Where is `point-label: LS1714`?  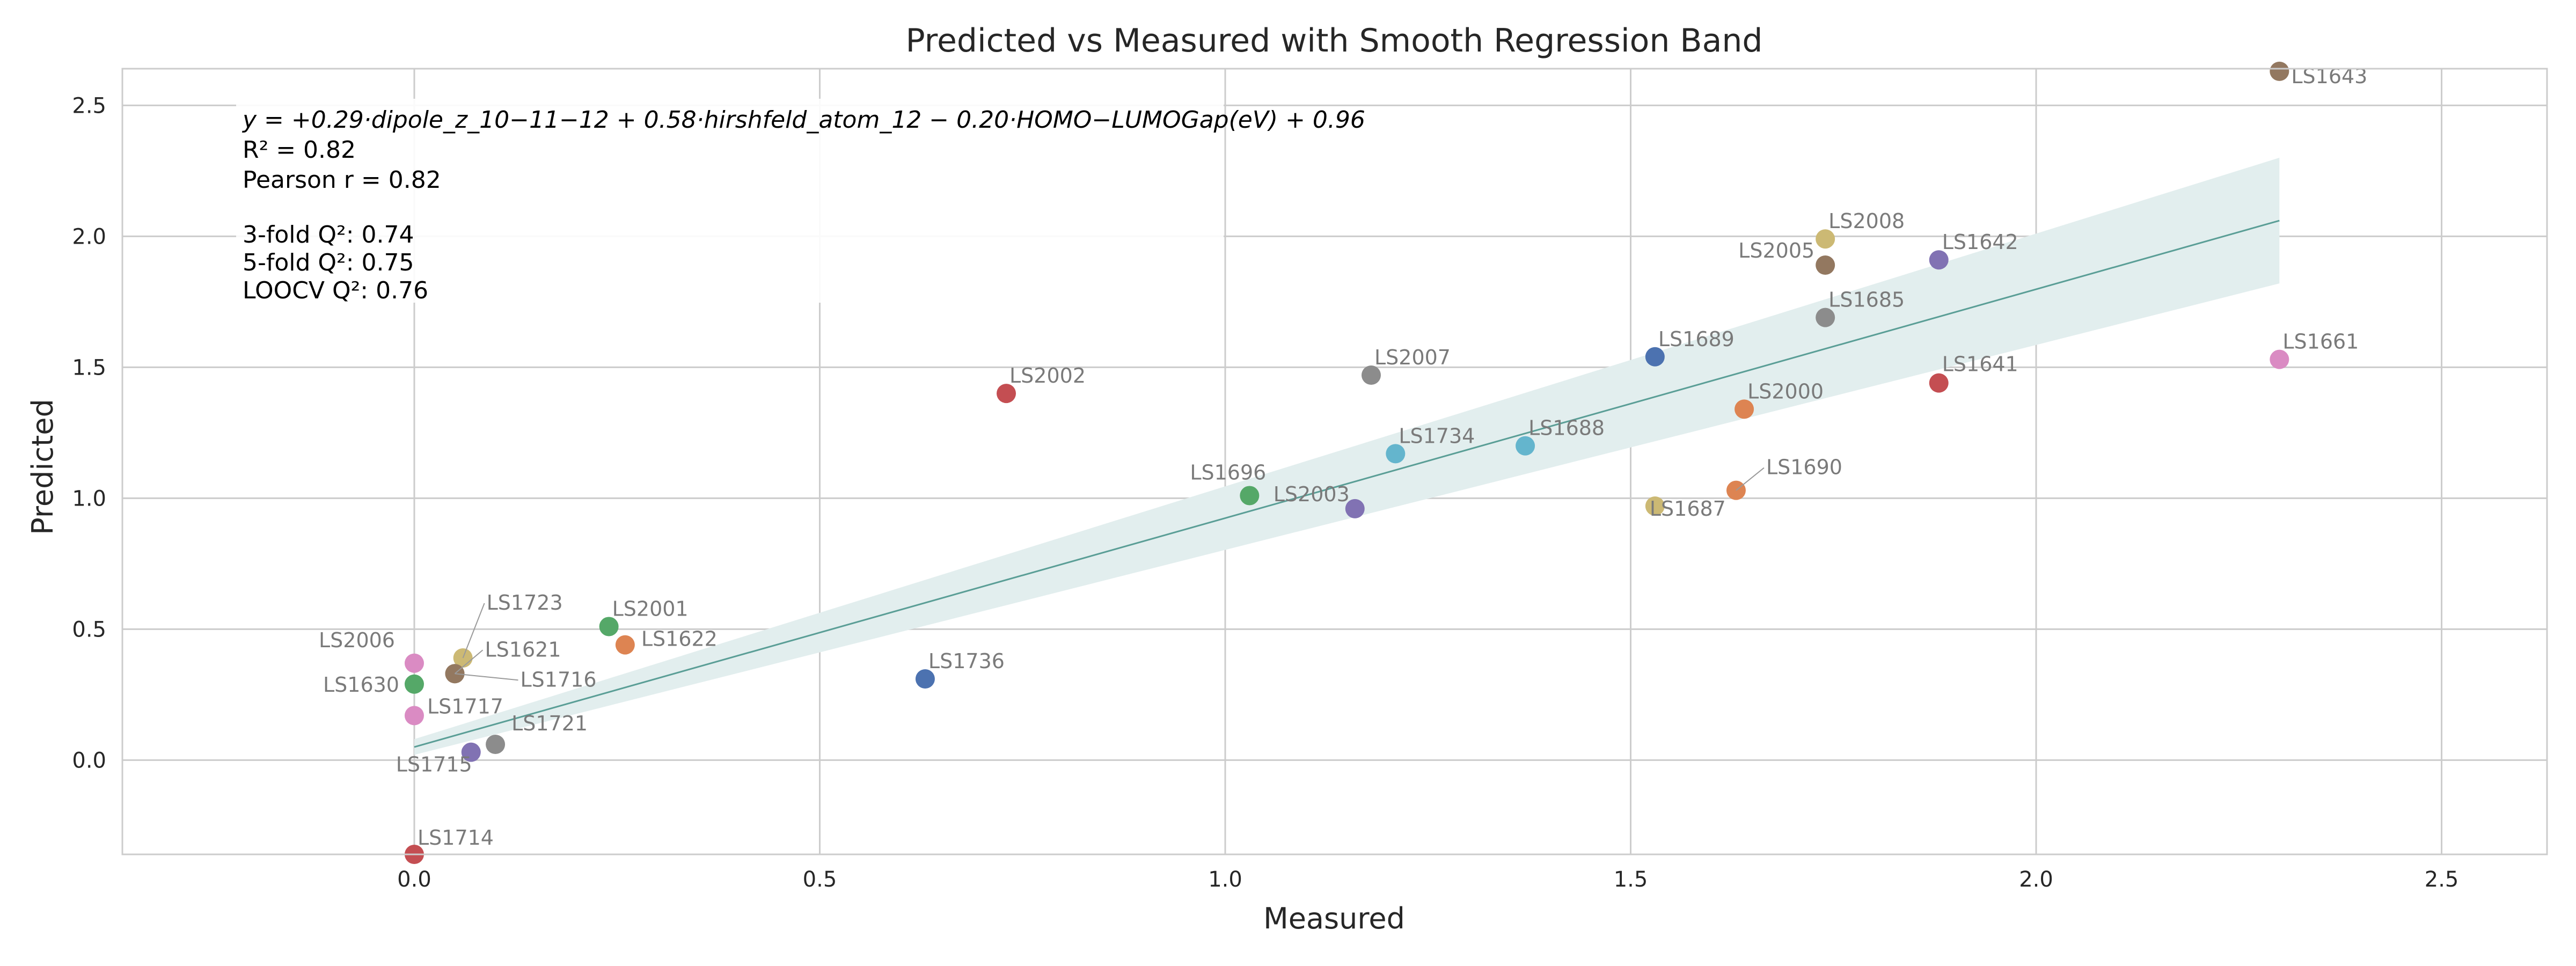
point-label: LS1714 is located at coordinates (456, 838).